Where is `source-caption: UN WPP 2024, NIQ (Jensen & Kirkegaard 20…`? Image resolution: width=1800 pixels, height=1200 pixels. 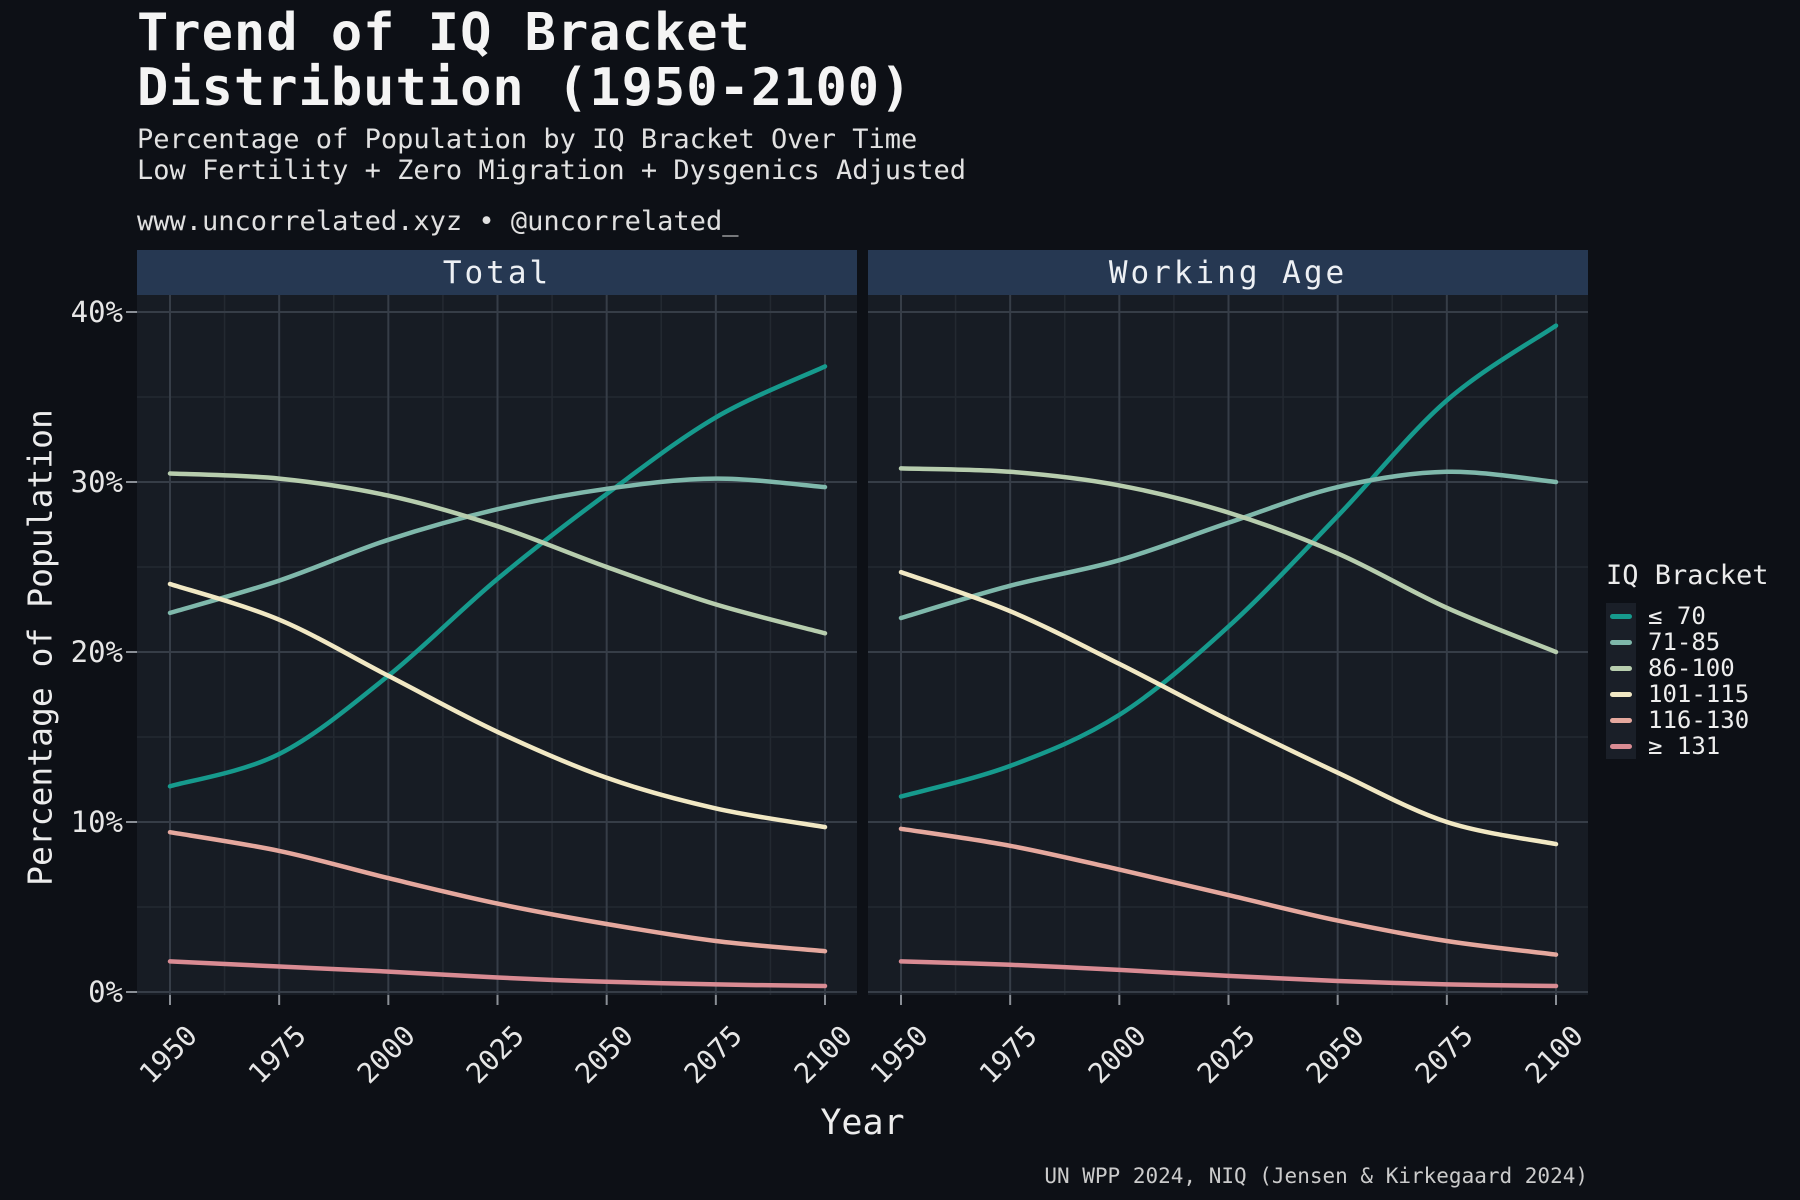
source-caption: UN WPP 2024, NIQ (Jensen & Kirkegaard 20… is located at coordinates (1316, 1176).